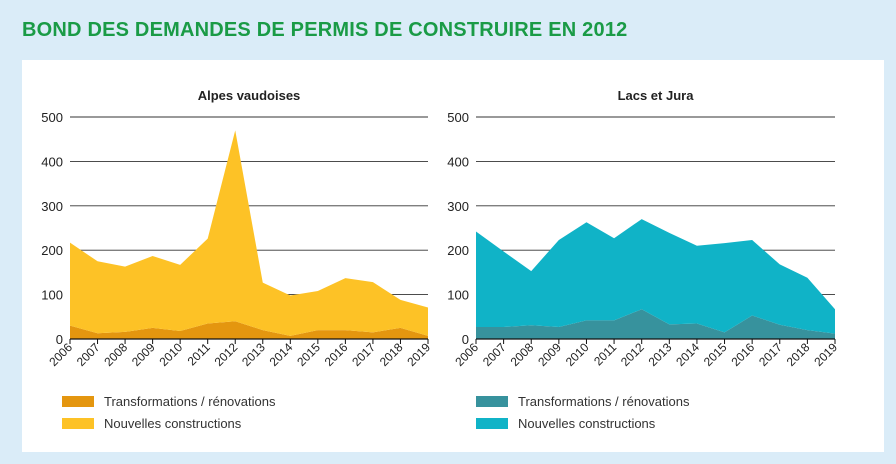 This screenshot has width=896, height=464. Describe the element at coordinates (466, 354) in the screenshot. I see `x-tick-label-lacs-et-jura-2006: 2006` at that location.